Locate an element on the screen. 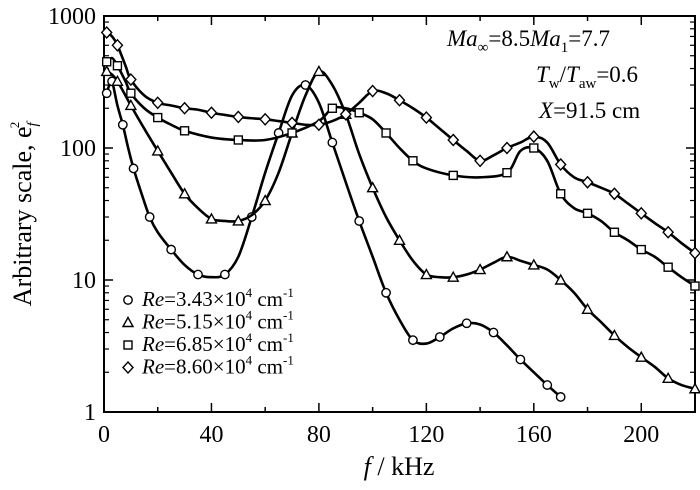  x-tick-label: 200 is located at coordinates (641, 435).